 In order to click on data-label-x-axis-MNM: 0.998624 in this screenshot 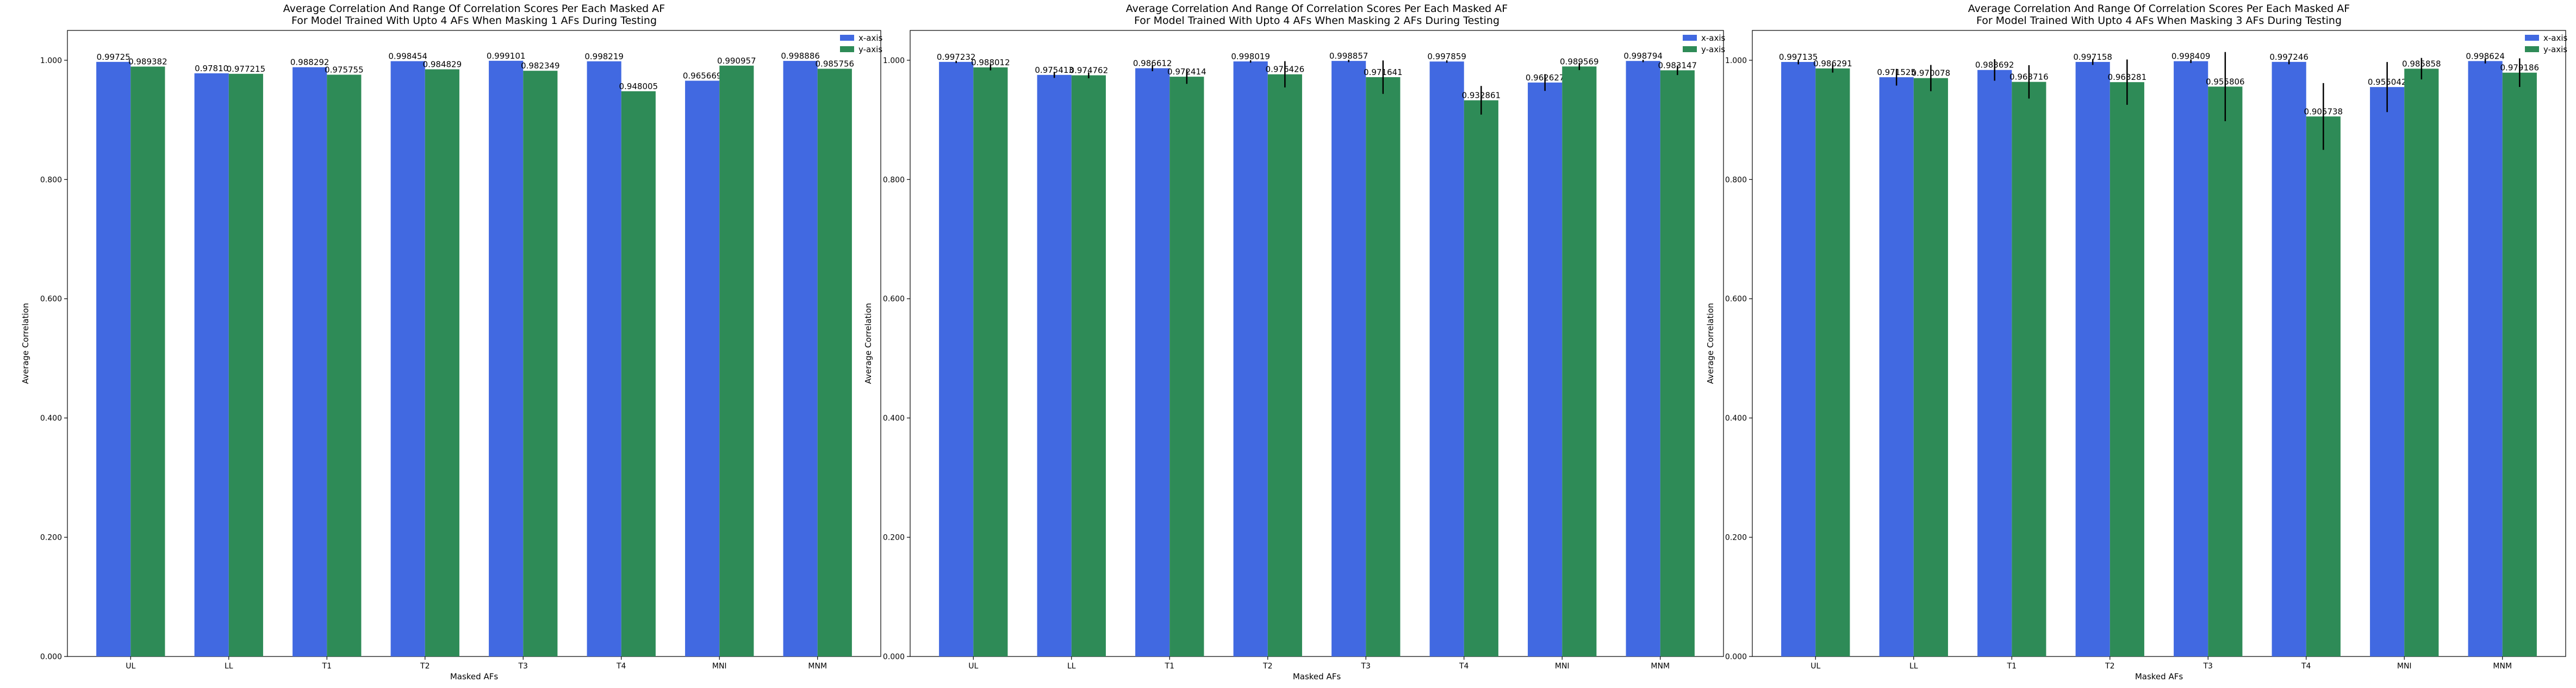, I will do `click(2485, 56)`.